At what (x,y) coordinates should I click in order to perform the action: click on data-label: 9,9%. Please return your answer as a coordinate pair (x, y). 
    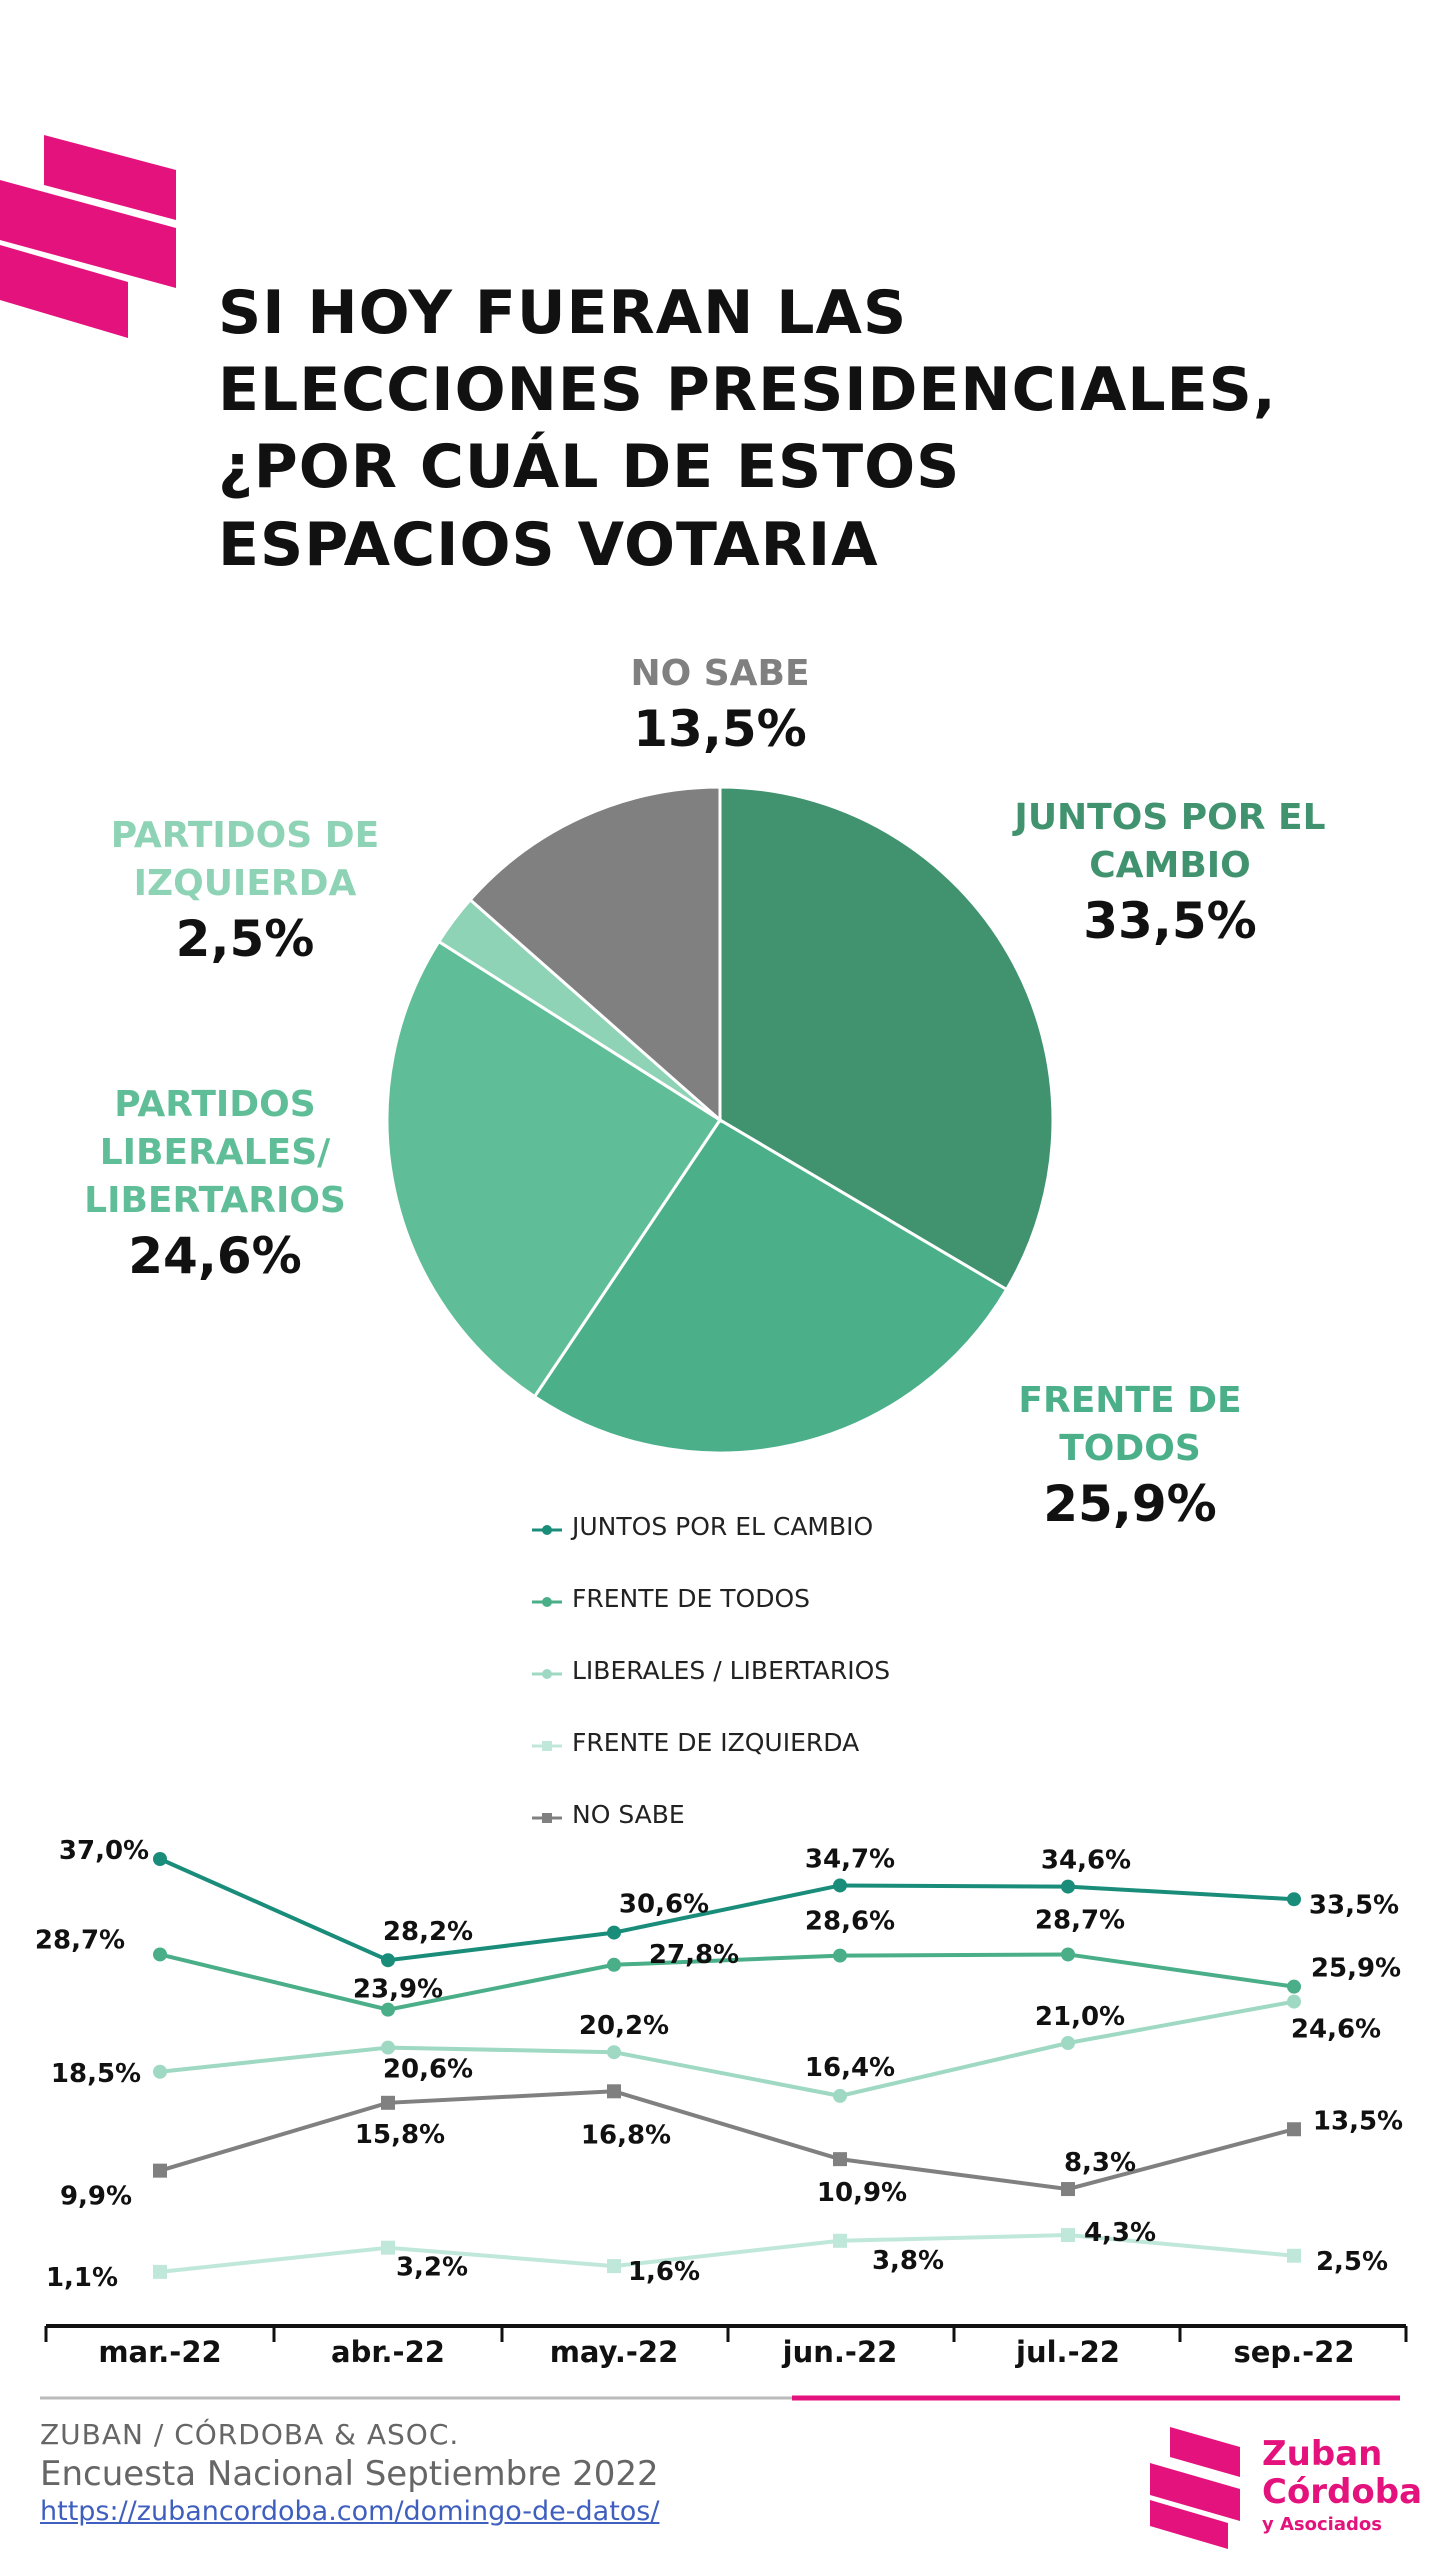
    Looking at the image, I should click on (96, 2197).